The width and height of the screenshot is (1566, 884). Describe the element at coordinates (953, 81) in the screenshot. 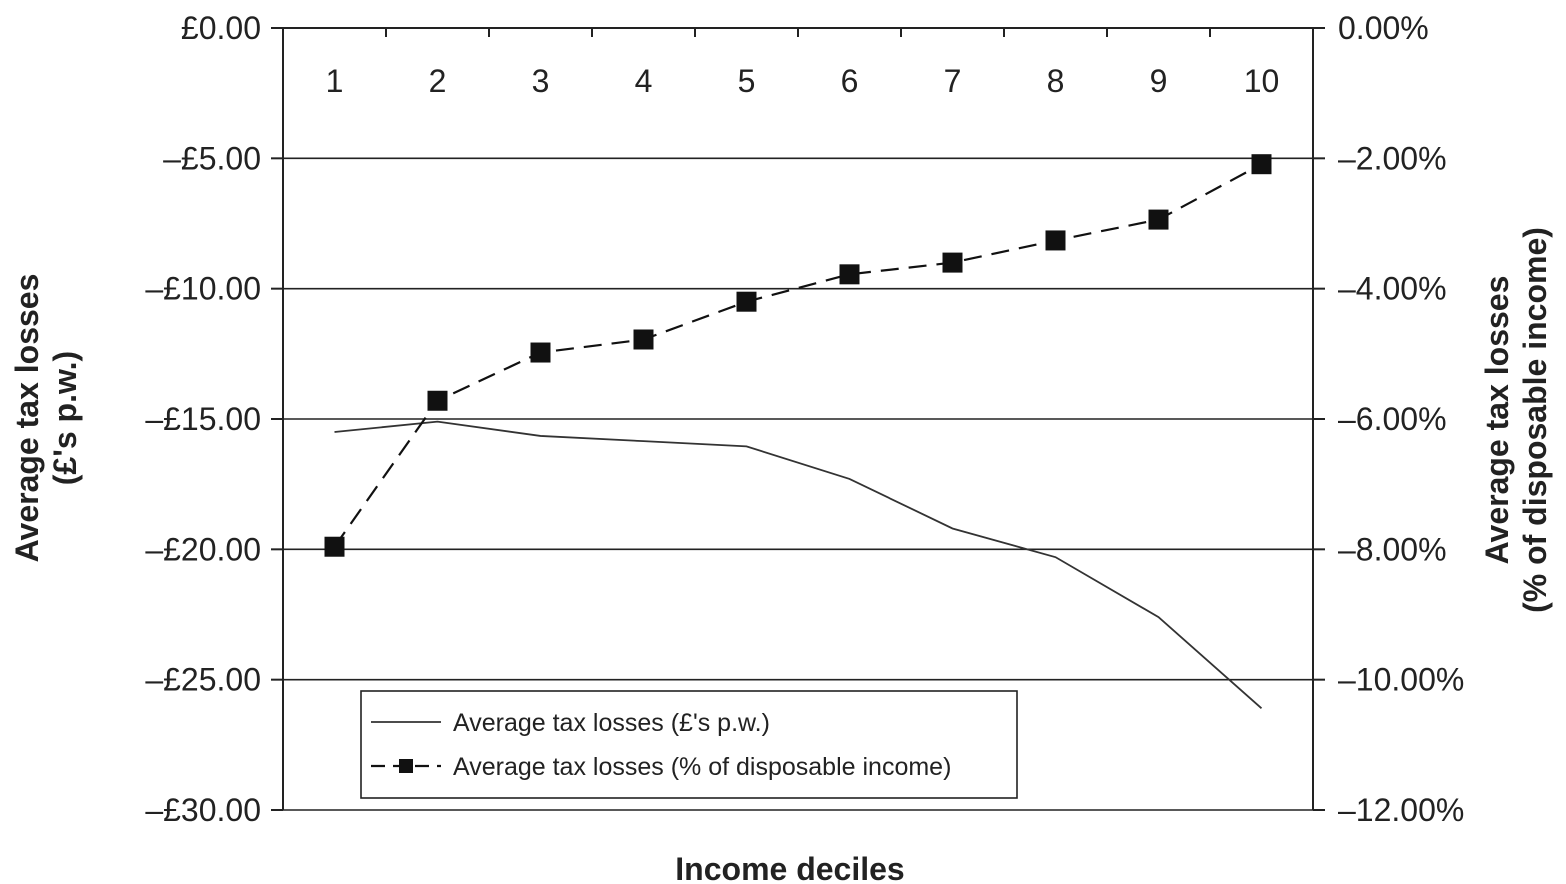

I see `x-tick-label: 7` at that location.